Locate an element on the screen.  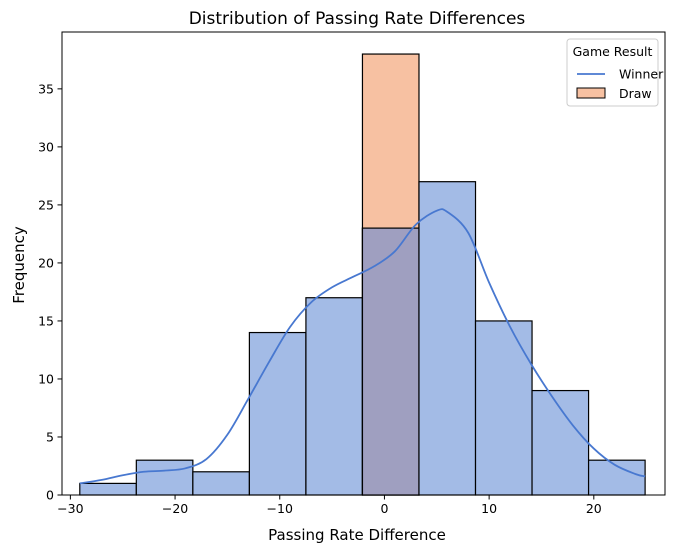
y-tick-label: 5 is located at coordinates (50, 436).